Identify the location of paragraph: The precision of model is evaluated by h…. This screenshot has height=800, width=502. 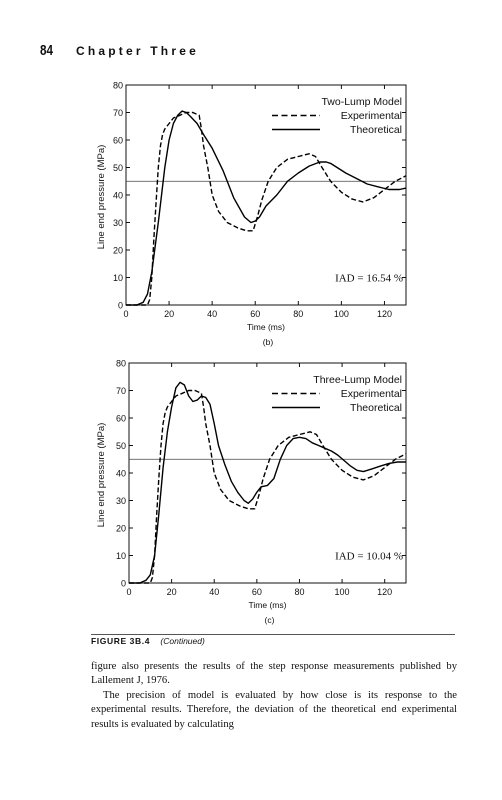
(274, 709).